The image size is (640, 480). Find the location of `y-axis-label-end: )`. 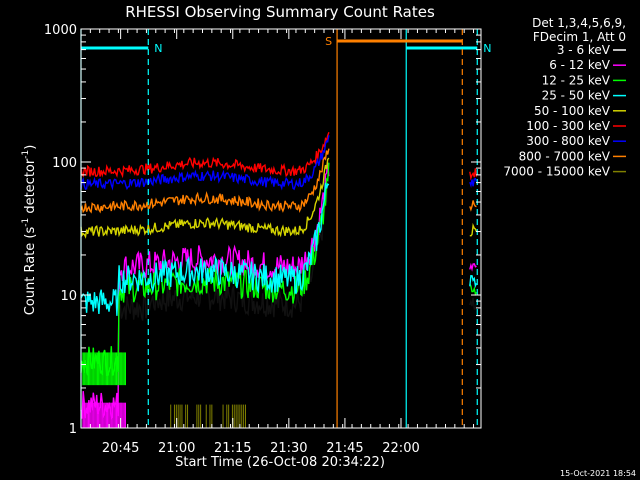

y-axis-label-end: ) is located at coordinates (30, 147).